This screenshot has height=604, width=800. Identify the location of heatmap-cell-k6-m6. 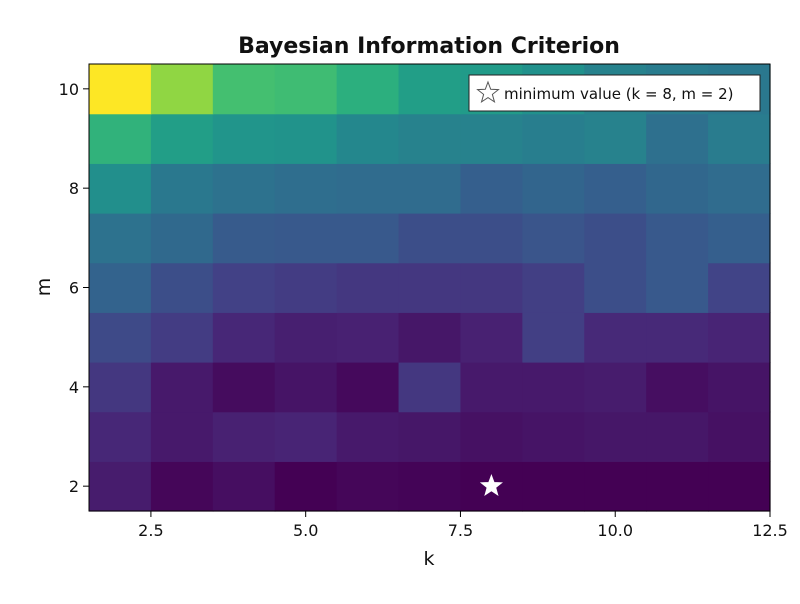
(368, 287).